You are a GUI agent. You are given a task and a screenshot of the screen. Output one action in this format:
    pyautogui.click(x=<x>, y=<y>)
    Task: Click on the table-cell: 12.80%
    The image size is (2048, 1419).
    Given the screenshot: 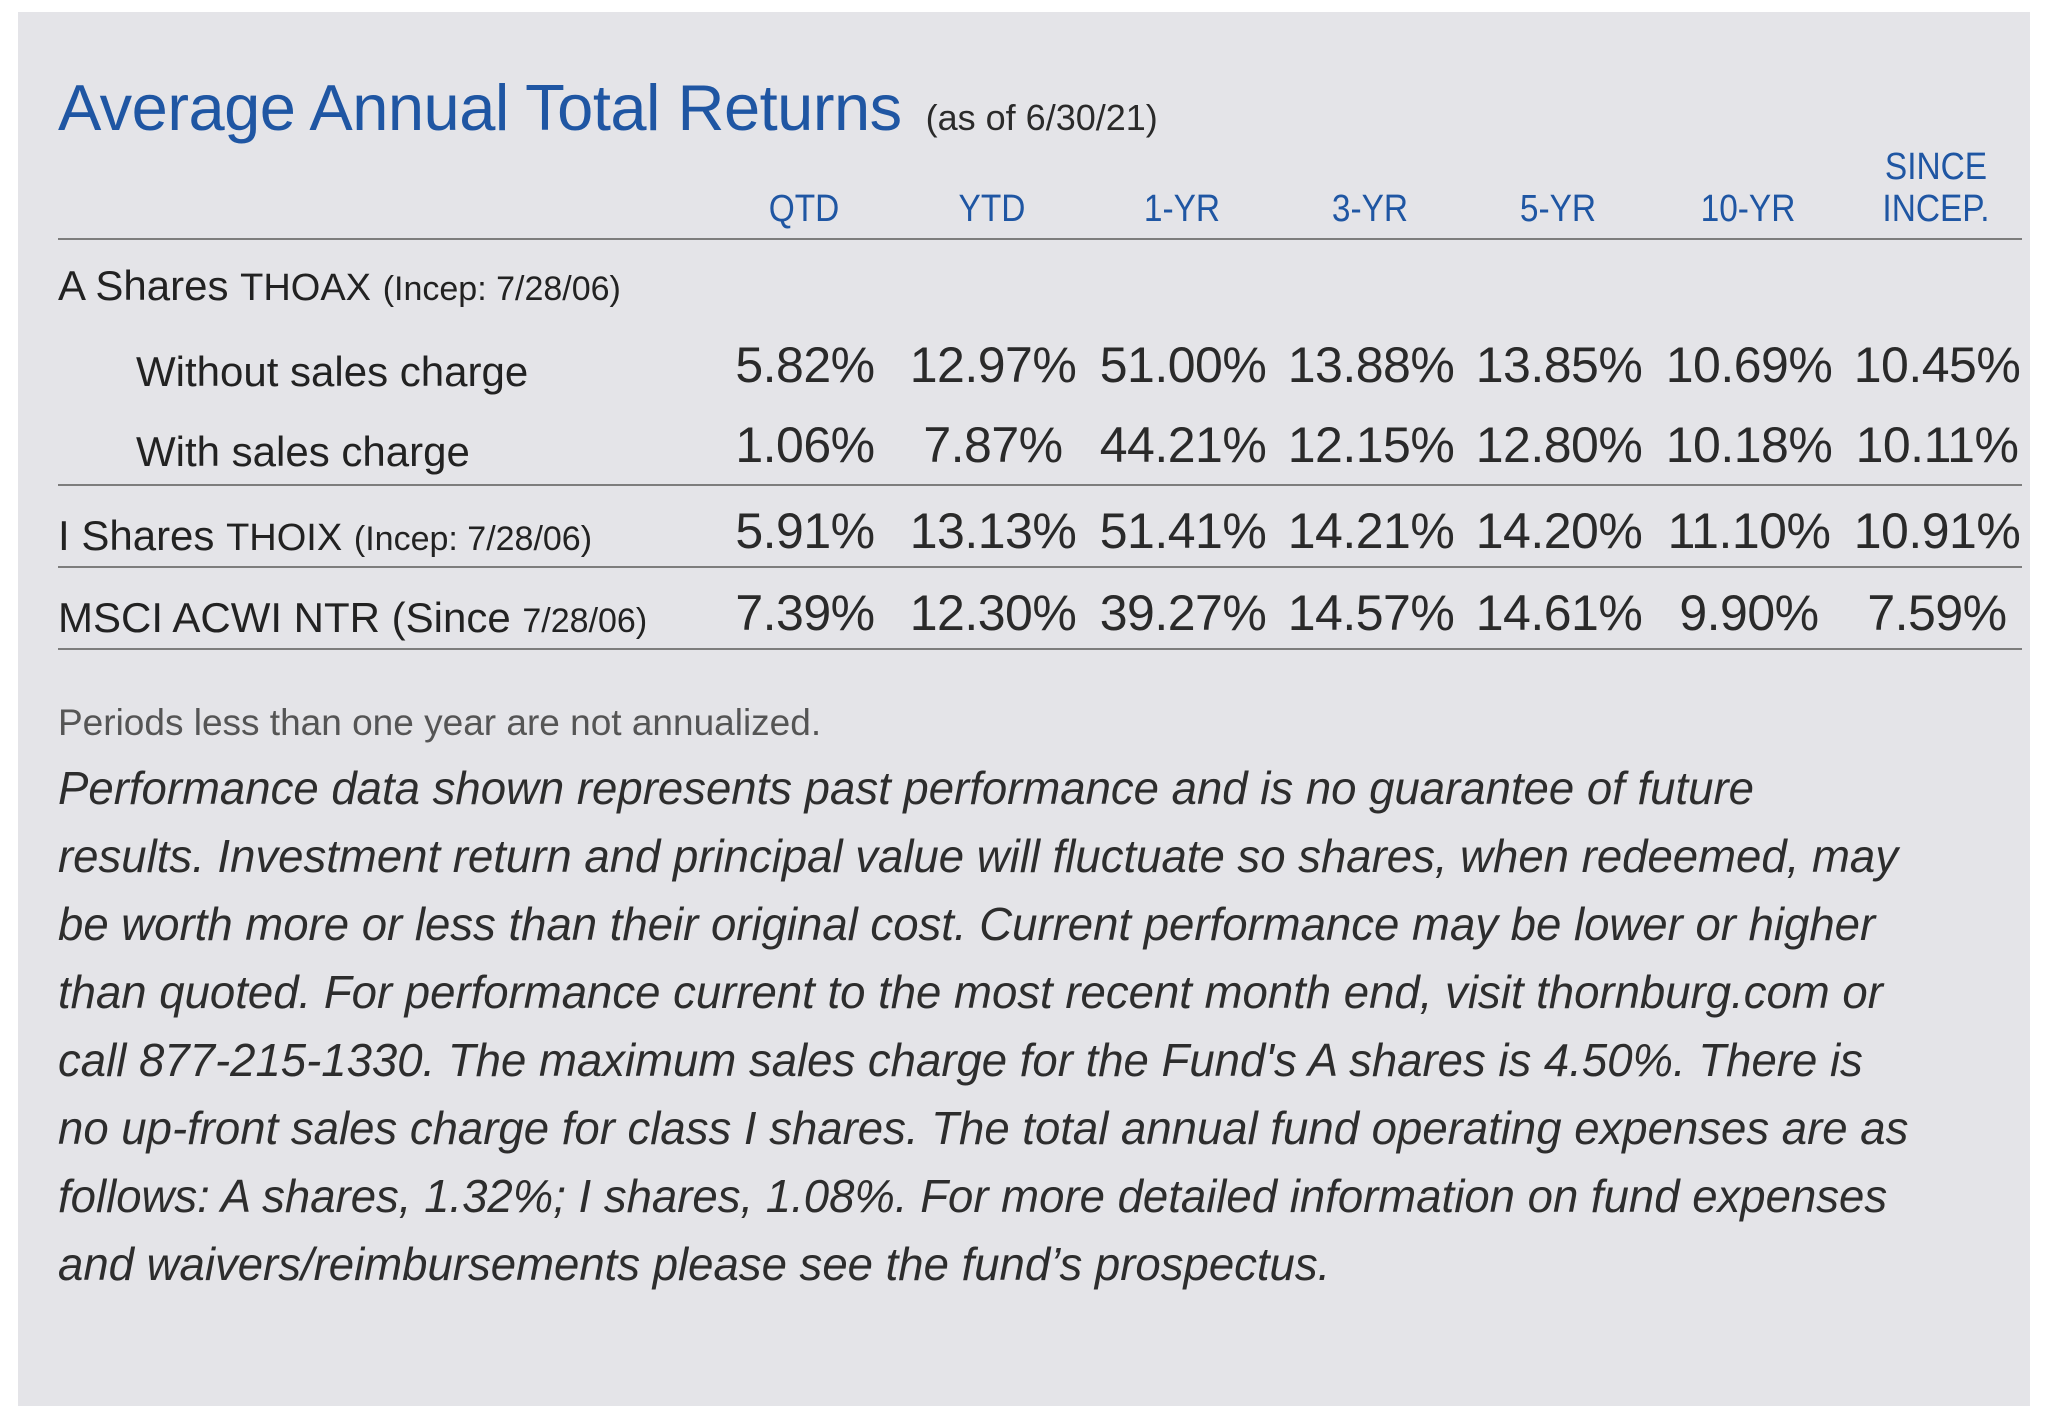 What is the action you would take?
    pyautogui.click(x=1559, y=445)
    